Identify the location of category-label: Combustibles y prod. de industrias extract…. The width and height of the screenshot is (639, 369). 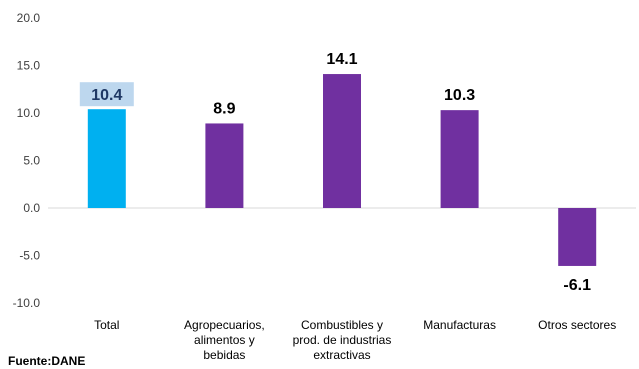
(342, 340).